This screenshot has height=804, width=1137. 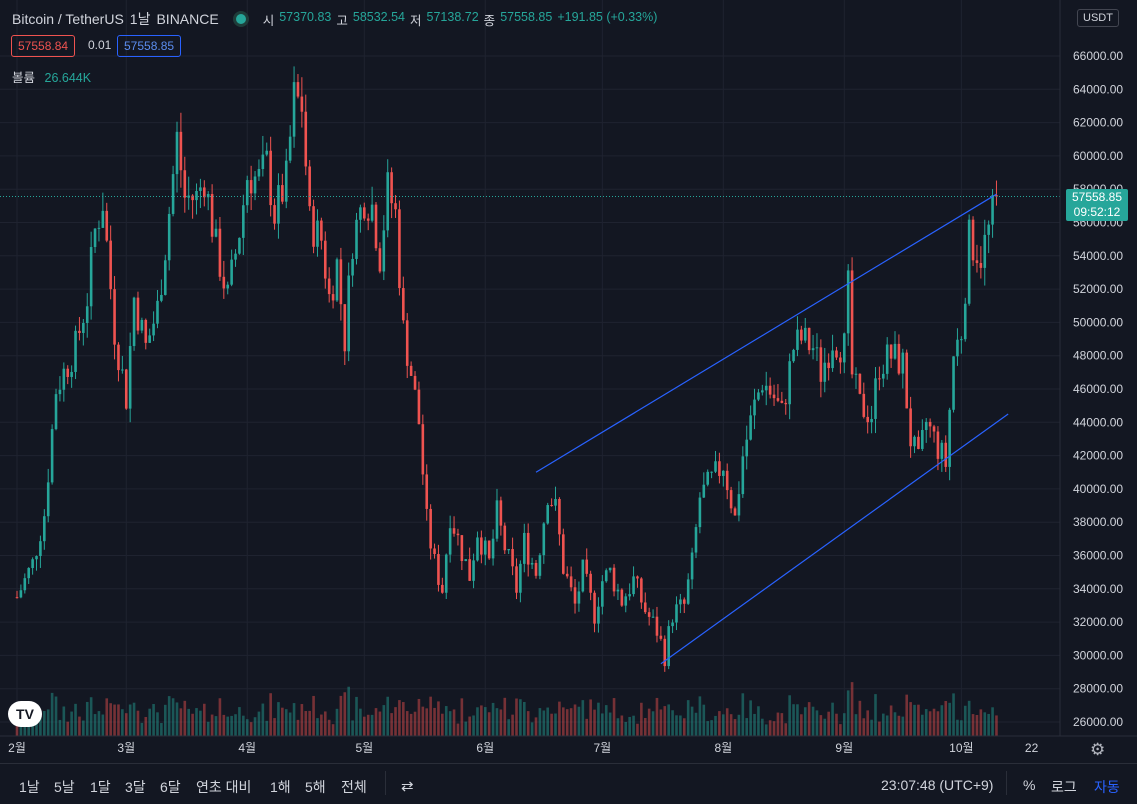 I want to click on gear-icon: ⚙, so click(x=1098, y=749).